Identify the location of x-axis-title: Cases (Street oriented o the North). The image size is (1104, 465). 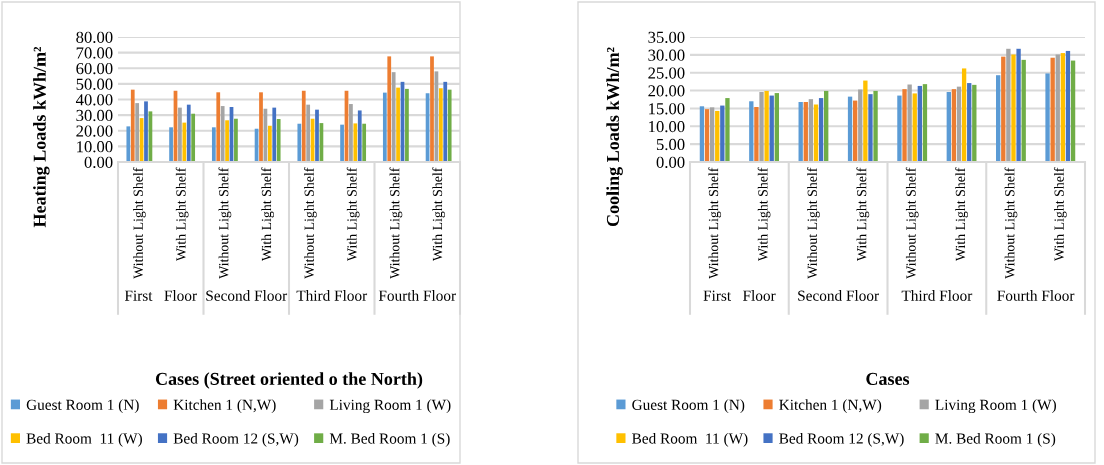
(289, 380).